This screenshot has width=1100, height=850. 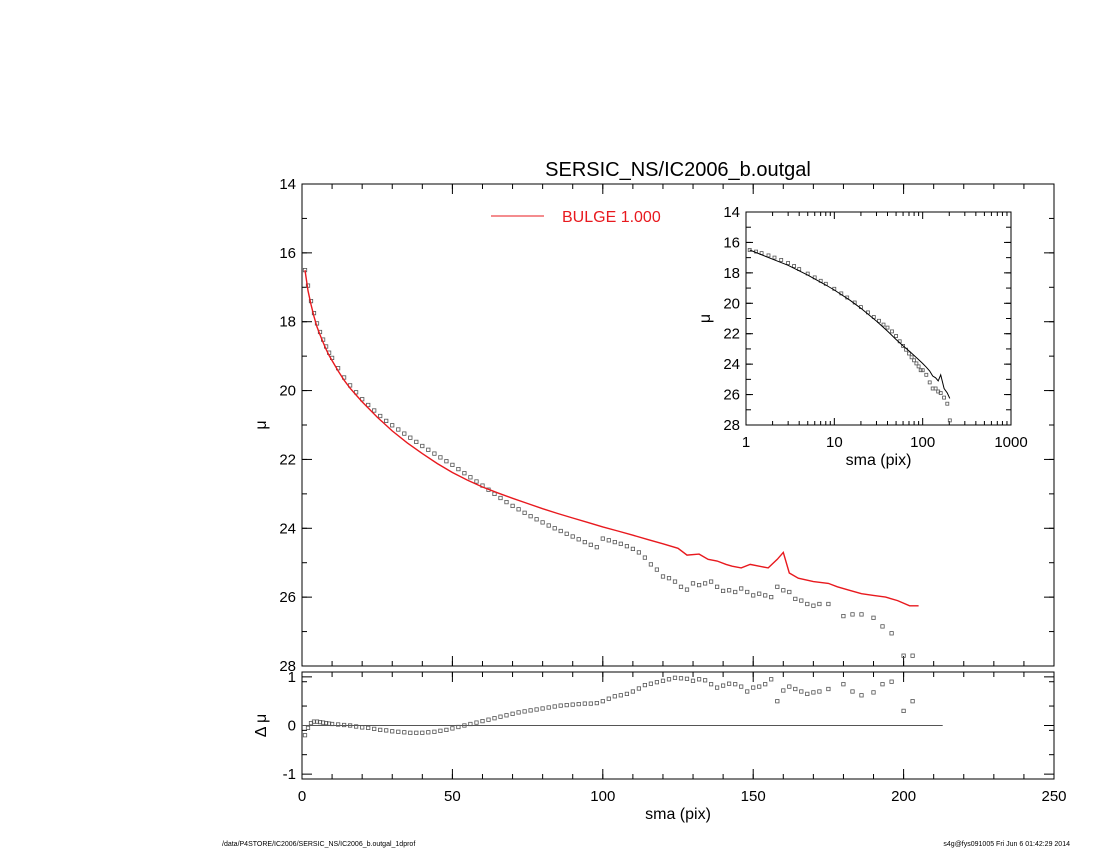 What do you see at coordinates (753, 796) in the screenshot?
I see `residual-xtick-label: 150` at bounding box center [753, 796].